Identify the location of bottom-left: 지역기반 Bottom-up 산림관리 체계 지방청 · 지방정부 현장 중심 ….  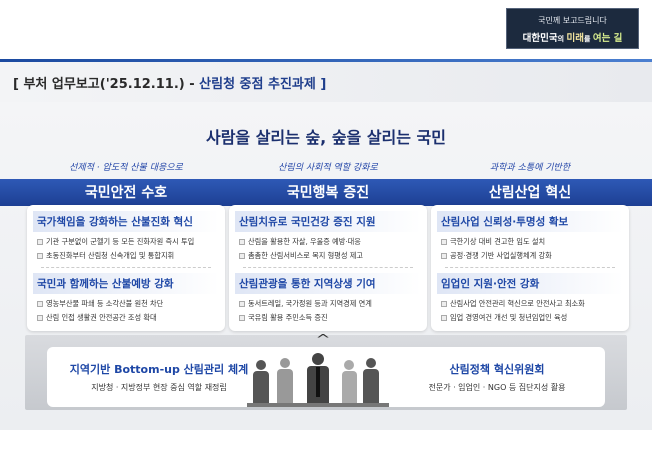
(159, 377).